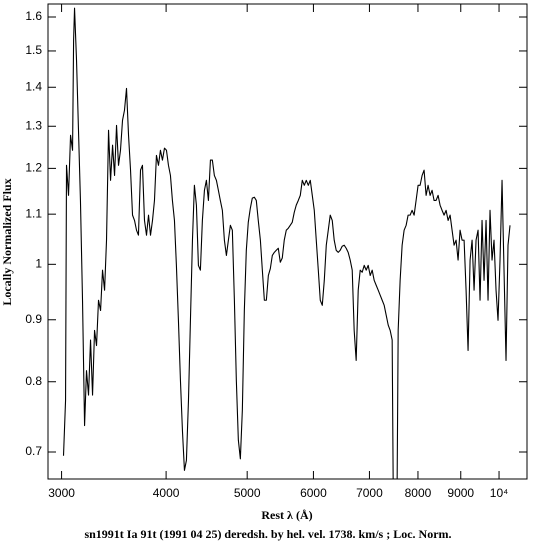 This screenshot has width=533, height=544. I want to click on x-tick-label: 10⁴, so click(499, 493).